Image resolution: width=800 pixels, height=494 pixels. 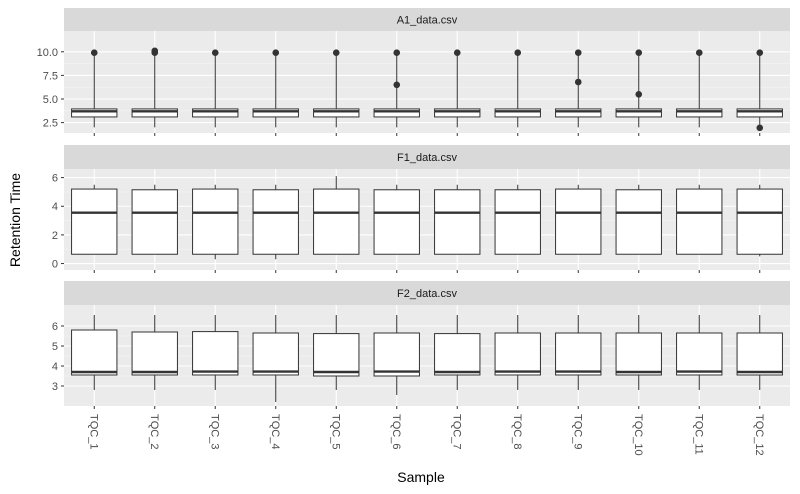 What do you see at coordinates (421, 477) in the screenshot?
I see `x-axis-title: Sample` at bounding box center [421, 477].